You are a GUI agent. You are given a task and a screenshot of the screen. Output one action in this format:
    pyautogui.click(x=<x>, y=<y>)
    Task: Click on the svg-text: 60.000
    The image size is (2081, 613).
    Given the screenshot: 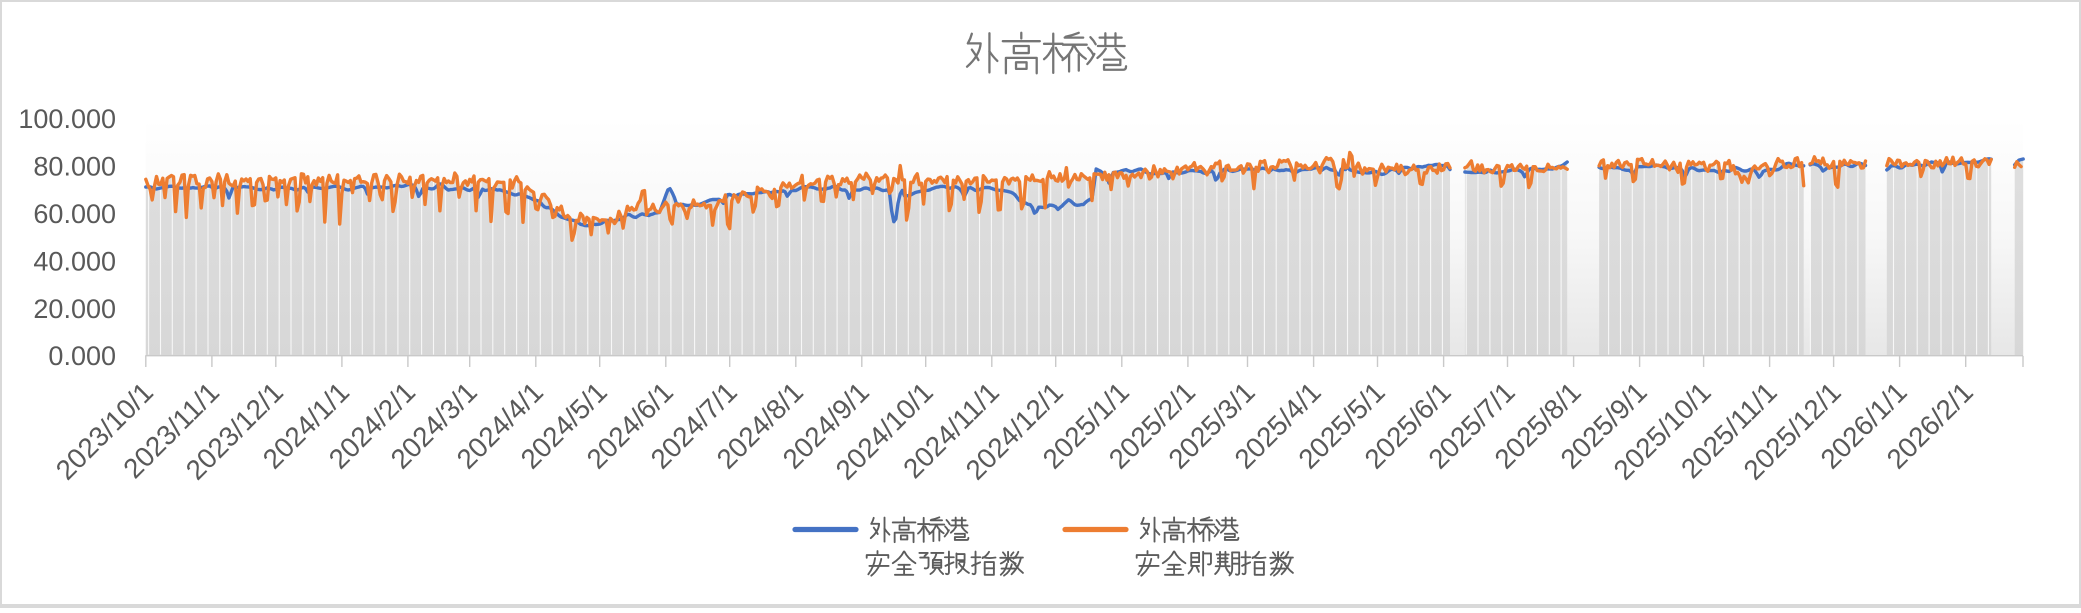 What is the action you would take?
    pyautogui.click(x=74, y=214)
    